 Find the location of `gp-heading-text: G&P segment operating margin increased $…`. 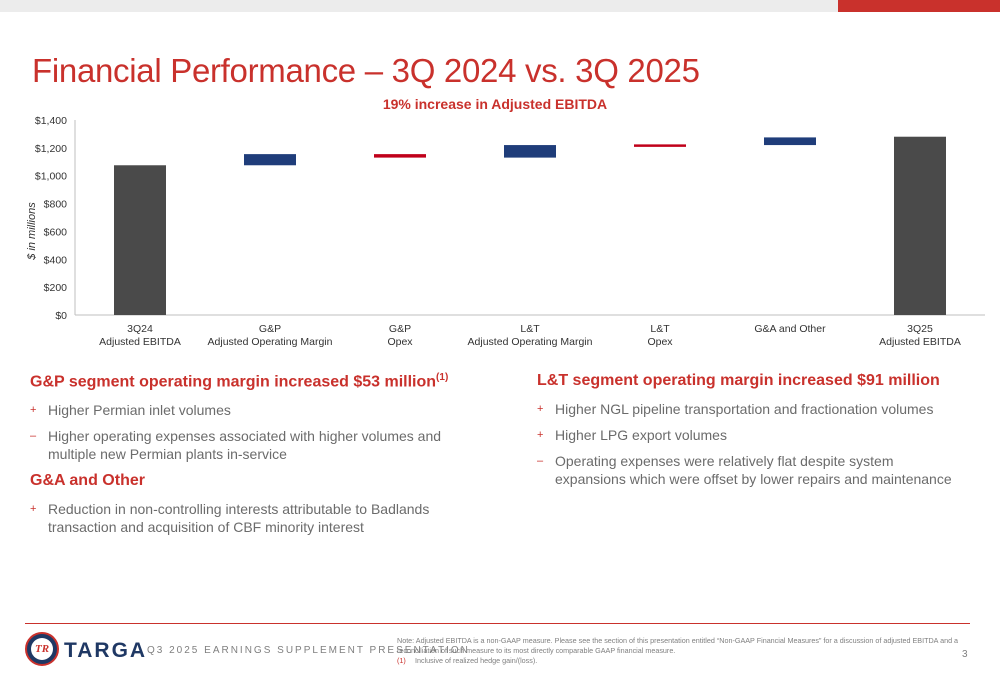

gp-heading-text: G&P segment operating margin increased $… is located at coordinates (233, 382).